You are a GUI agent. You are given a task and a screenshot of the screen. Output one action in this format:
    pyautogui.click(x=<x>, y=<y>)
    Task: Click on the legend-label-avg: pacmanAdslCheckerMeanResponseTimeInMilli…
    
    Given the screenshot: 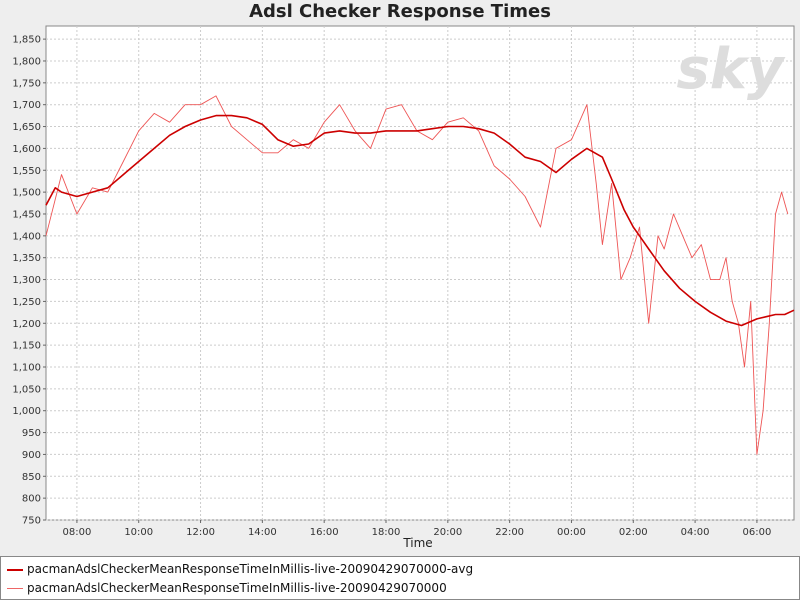 What is the action you would take?
    pyautogui.click(x=250, y=569)
    